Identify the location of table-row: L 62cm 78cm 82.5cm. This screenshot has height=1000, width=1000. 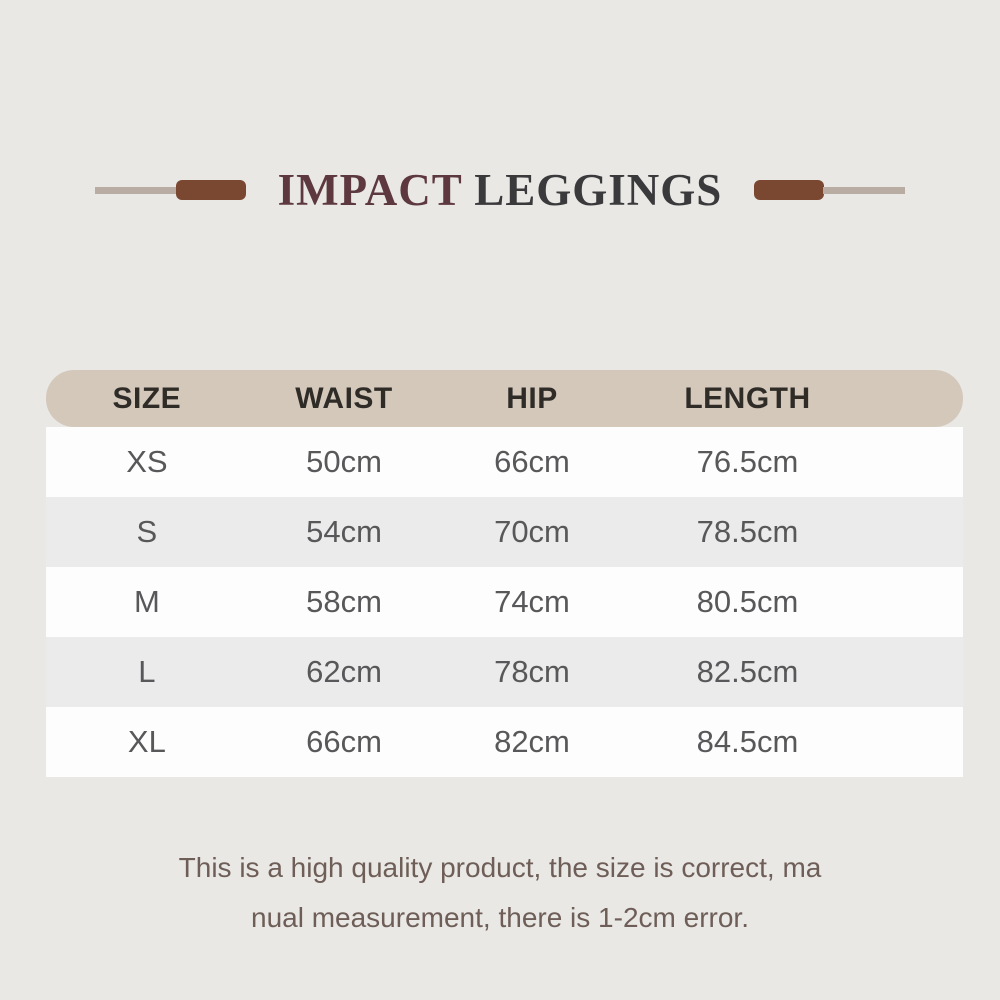
(504, 672).